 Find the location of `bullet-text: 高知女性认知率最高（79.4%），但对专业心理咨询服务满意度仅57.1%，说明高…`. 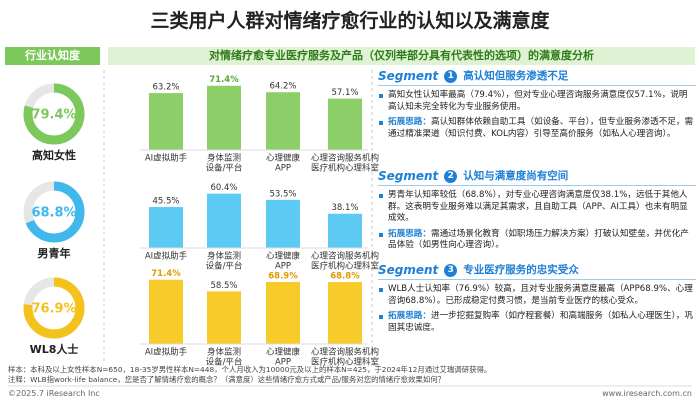

bullet-text: 高知女性认知率最高（79.4%），但对专业心理咨询服务满意度仅57.1%，说明高… is located at coordinates (538, 101).